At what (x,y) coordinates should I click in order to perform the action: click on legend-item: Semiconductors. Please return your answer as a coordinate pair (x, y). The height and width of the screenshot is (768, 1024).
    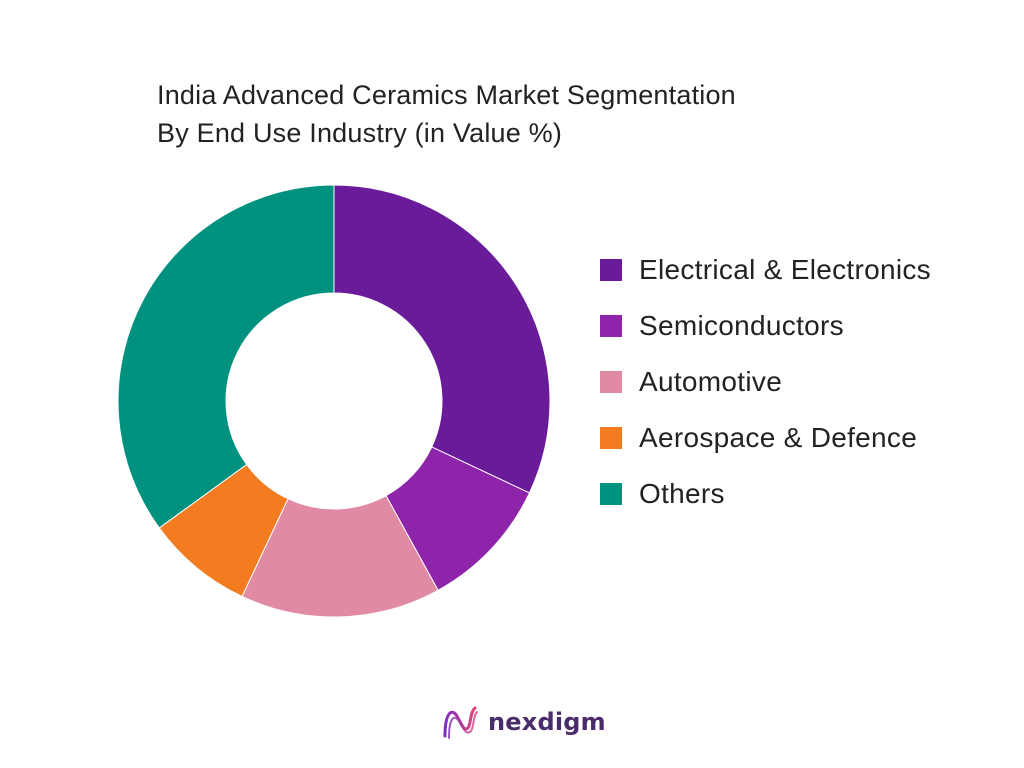
    Looking at the image, I should click on (722, 326).